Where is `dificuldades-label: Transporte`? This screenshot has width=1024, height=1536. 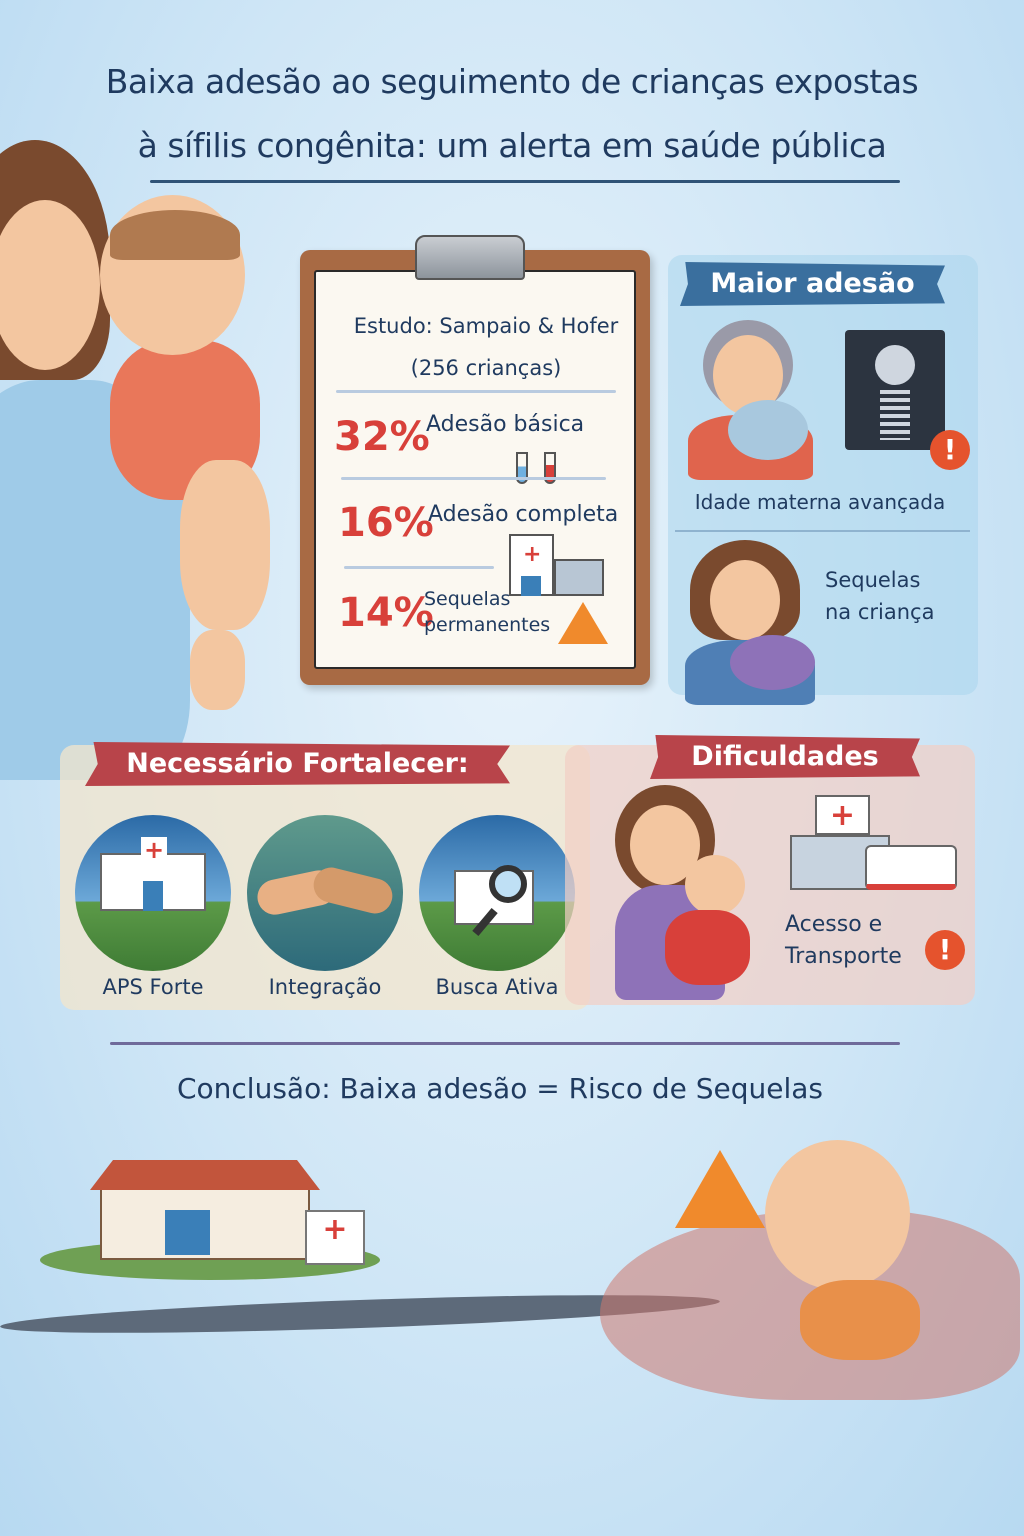 dificuldades-label: Transporte is located at coordinates (843, 956).